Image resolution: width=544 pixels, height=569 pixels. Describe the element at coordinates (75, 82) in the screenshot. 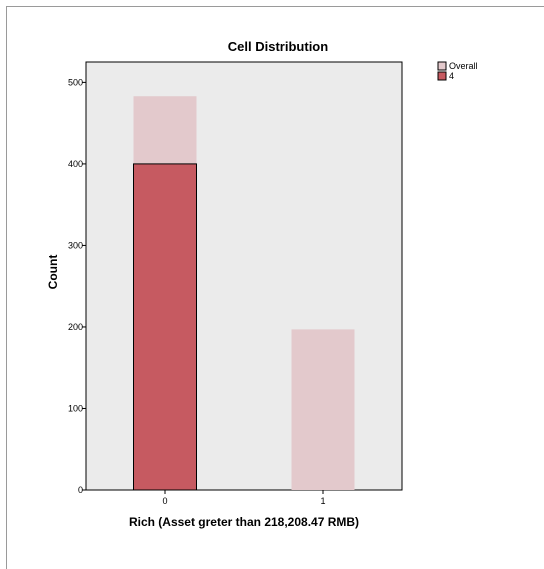

I see `y-tick-label-500: 500` at that location.